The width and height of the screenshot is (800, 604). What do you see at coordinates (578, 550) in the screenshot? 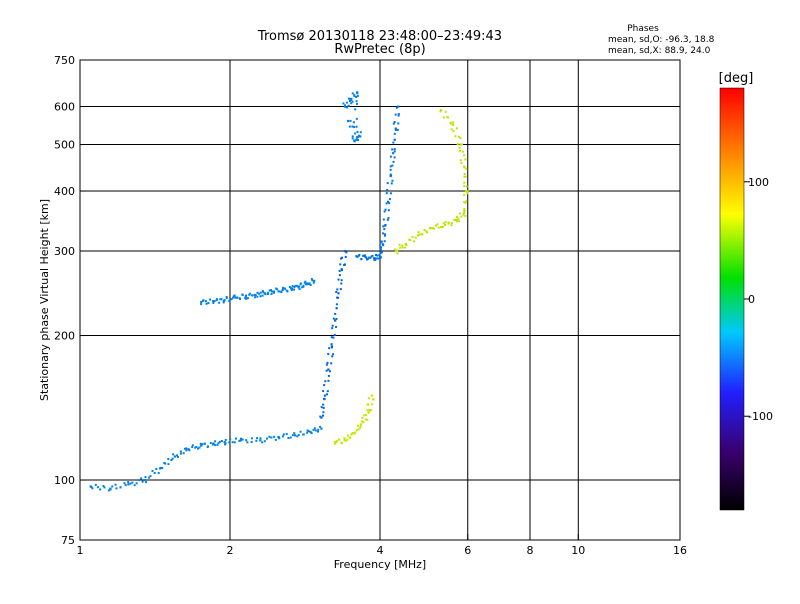
I see `x-tick-label: 10` at bounding box center [578, 550].